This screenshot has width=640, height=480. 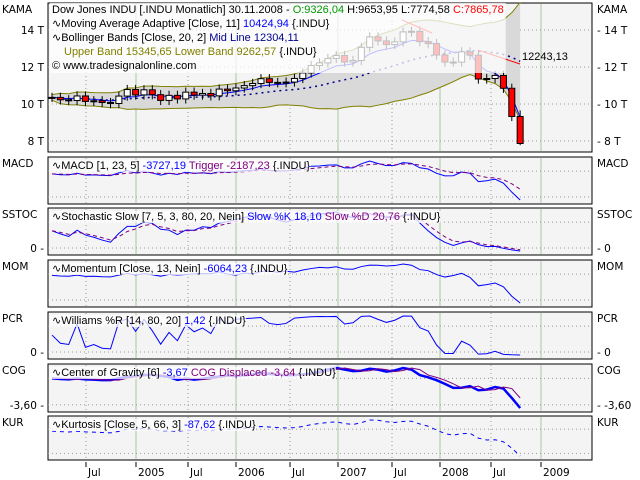 I want to click on bb-lower-value: Lower Band 9262,57, so click(x=226, y=52).